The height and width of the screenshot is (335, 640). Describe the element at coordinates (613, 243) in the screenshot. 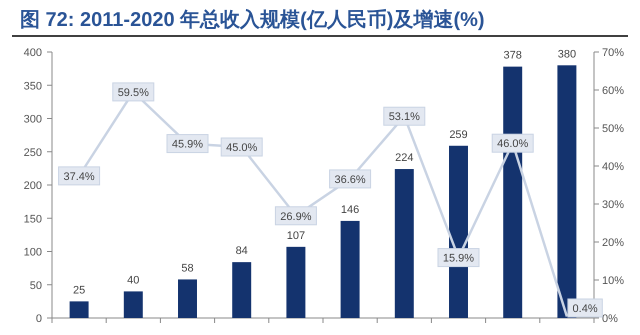

I see `y2-tick-label: 20%` at that location.